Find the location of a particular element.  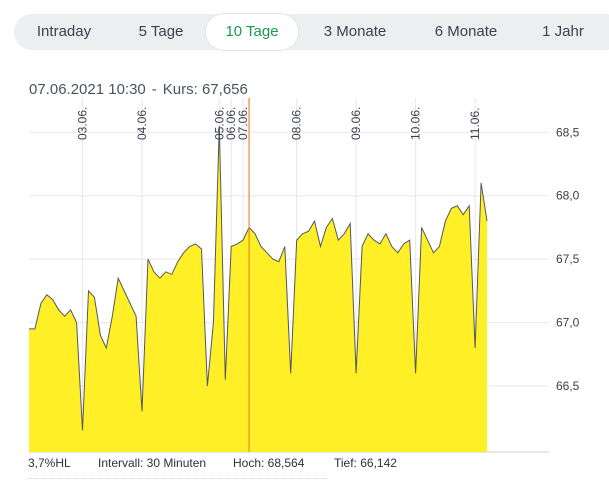

y-tick-label: 68,5 is located at coordinates (568, 132).